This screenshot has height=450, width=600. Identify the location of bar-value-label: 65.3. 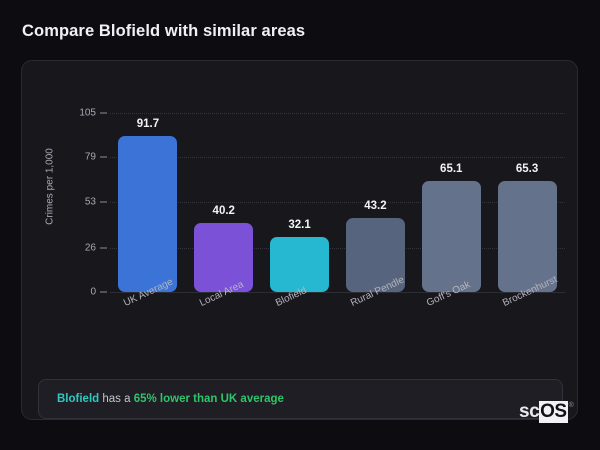
(527, 168).